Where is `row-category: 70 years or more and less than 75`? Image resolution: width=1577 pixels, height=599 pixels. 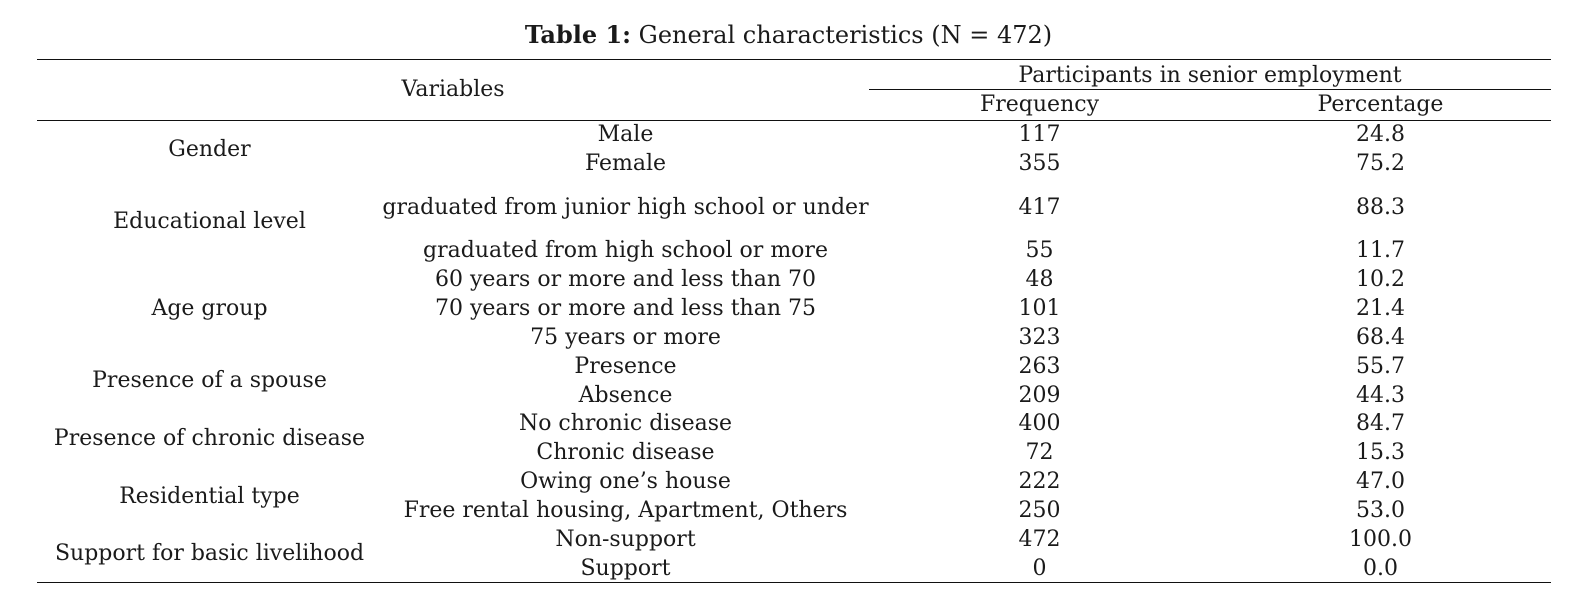 row-category: 70 years or more and less than 75 is located at coordinates (625, 308).